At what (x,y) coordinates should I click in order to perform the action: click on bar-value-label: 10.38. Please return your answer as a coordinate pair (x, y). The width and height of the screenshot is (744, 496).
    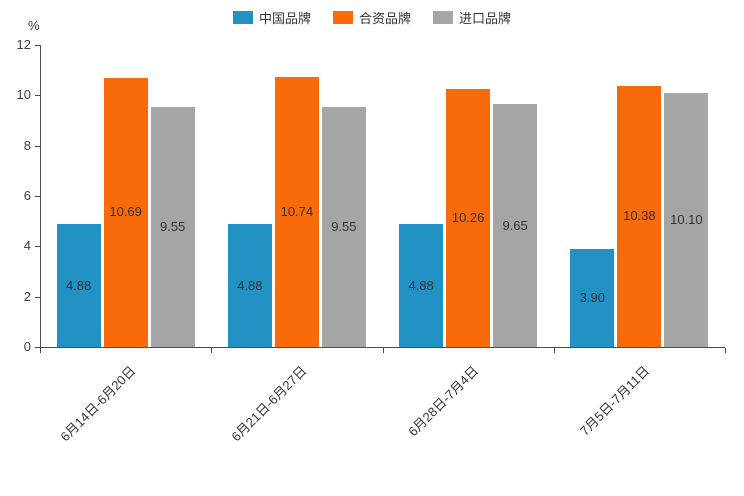
    Looking at the image, I should click on (639, 216).